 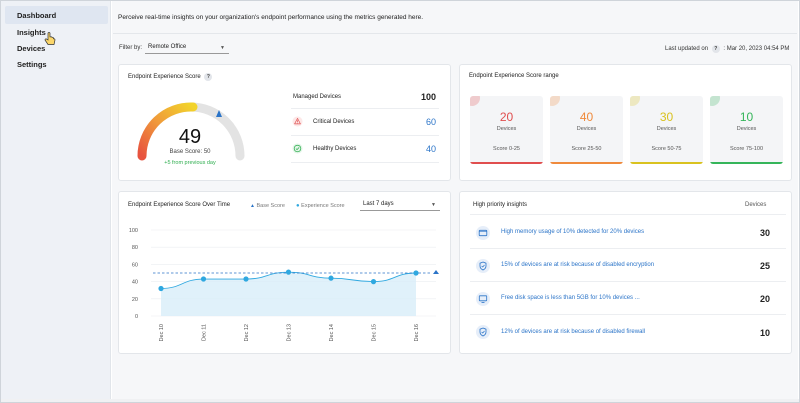 I want to click on range-tile-value: 10, so click(x=746, y=117).